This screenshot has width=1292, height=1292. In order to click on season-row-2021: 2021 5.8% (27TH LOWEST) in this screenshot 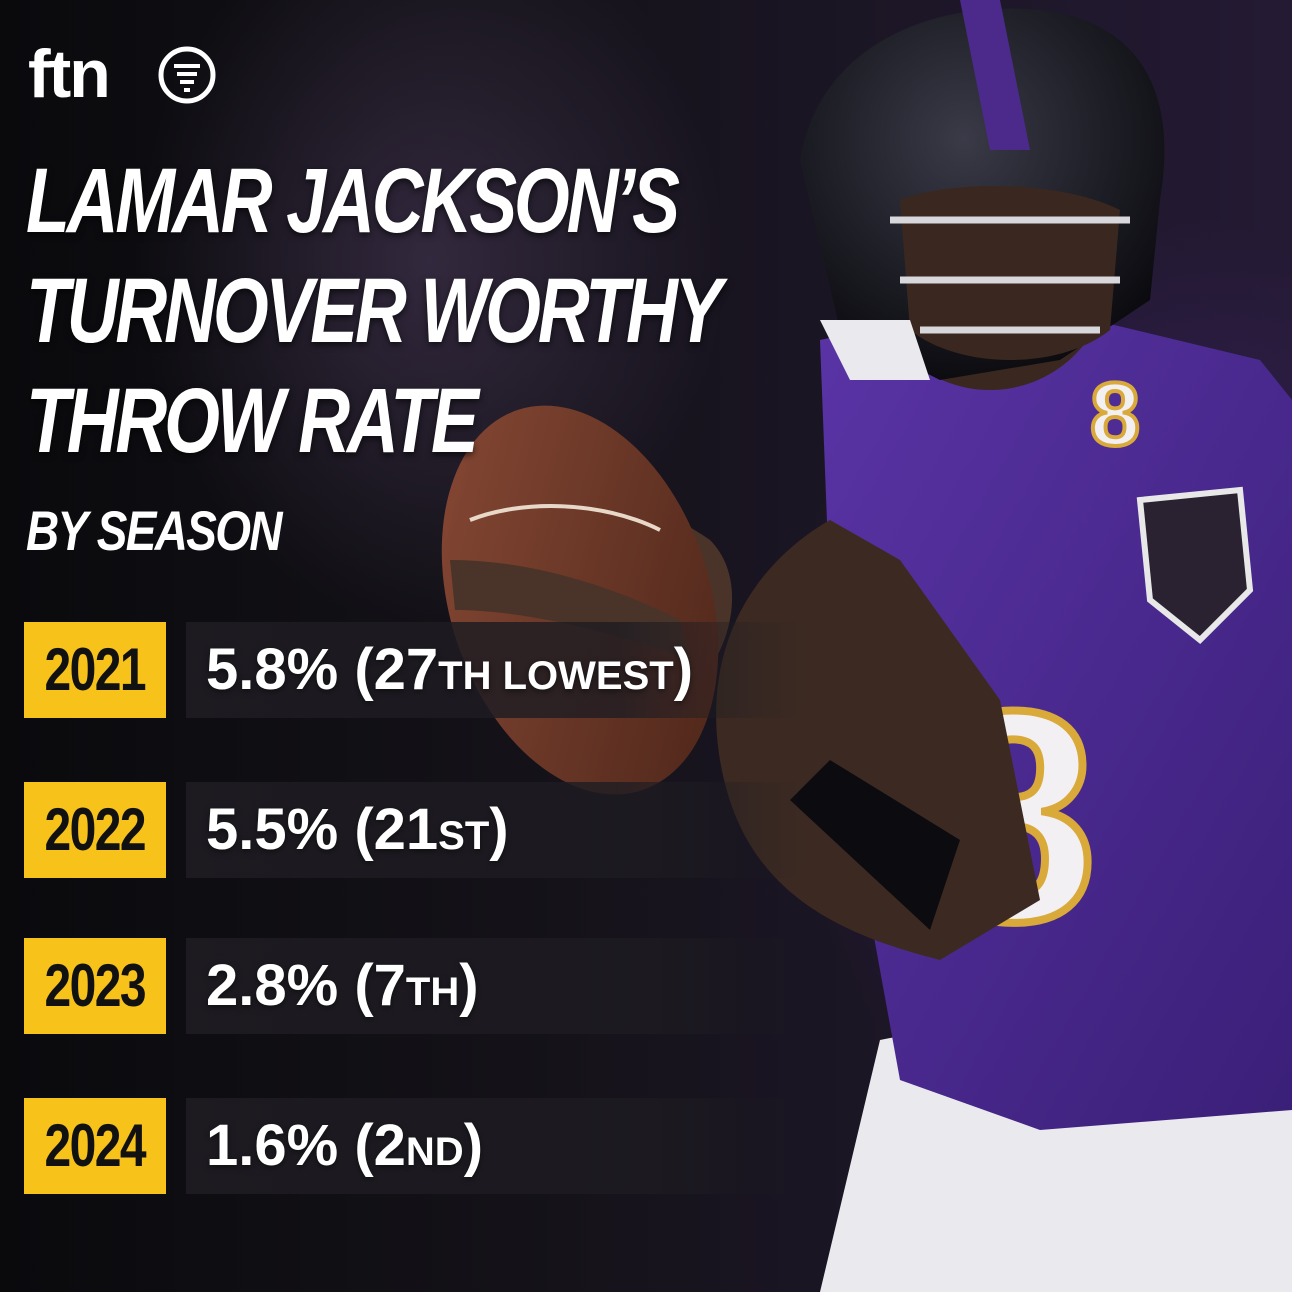, I will do `click(415, 670)`.